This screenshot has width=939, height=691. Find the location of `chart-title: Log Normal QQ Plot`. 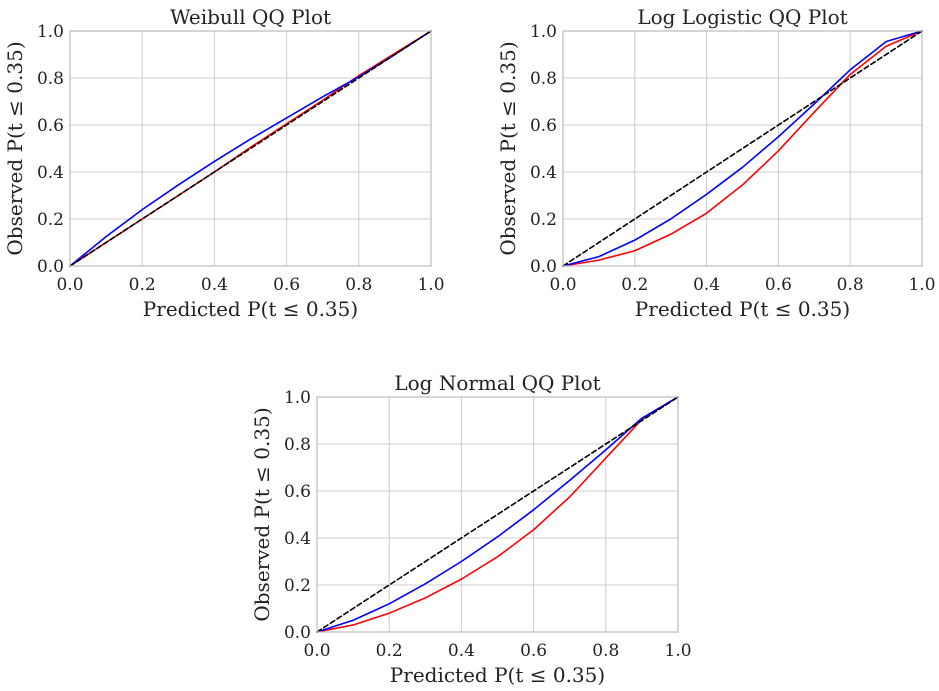

chart-title: Log Normal QQ Plot is located at coordinates (497, 383).